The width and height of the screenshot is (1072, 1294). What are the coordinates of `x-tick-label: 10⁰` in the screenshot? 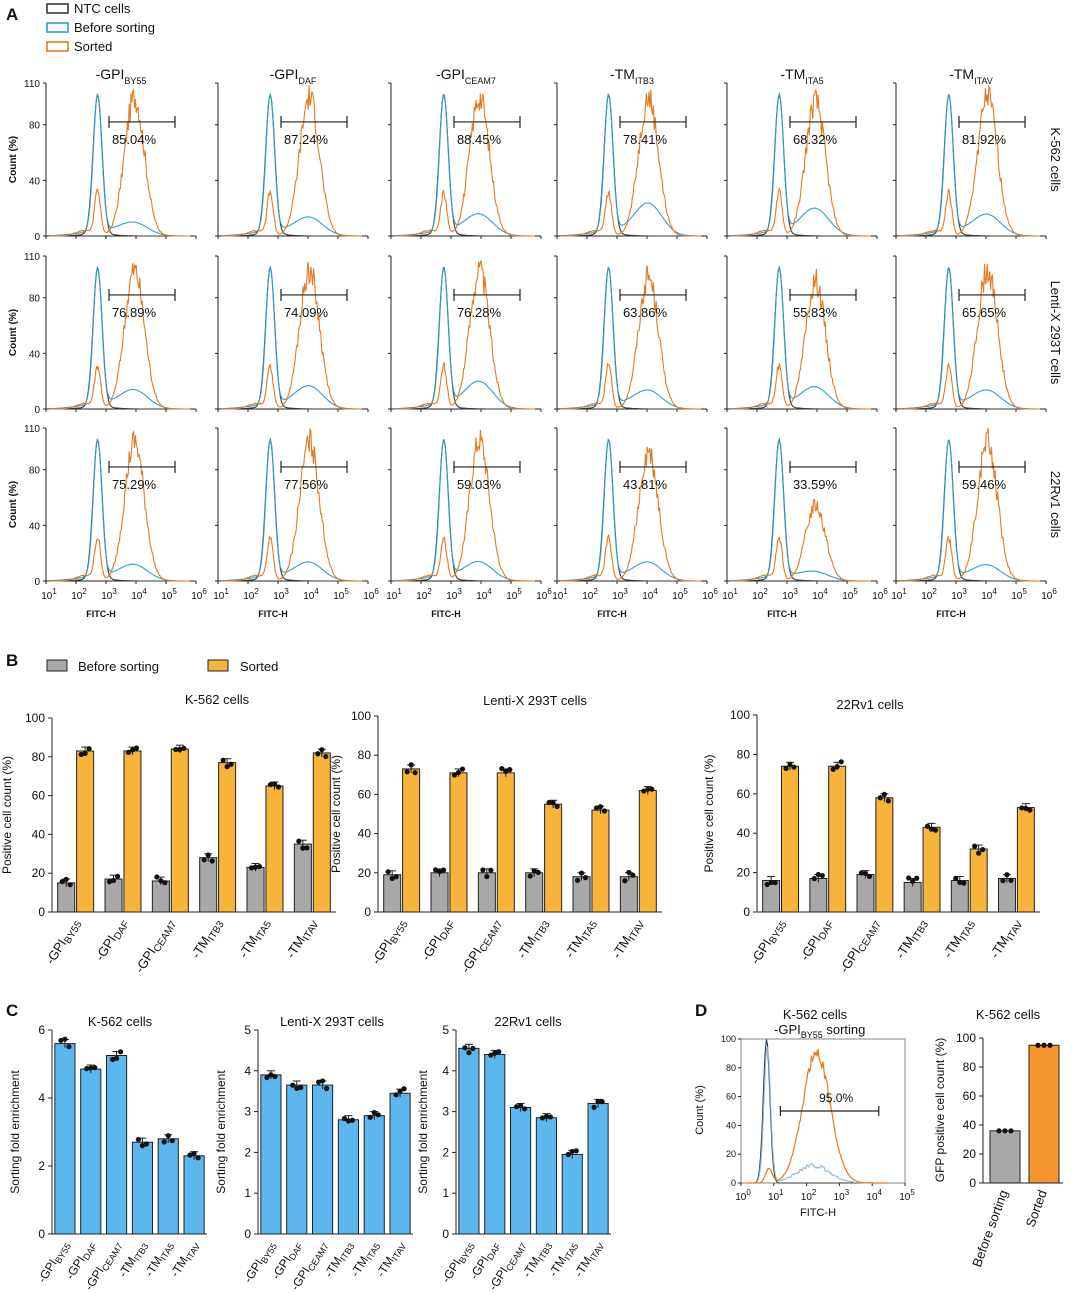 It's located at (743, 1195).